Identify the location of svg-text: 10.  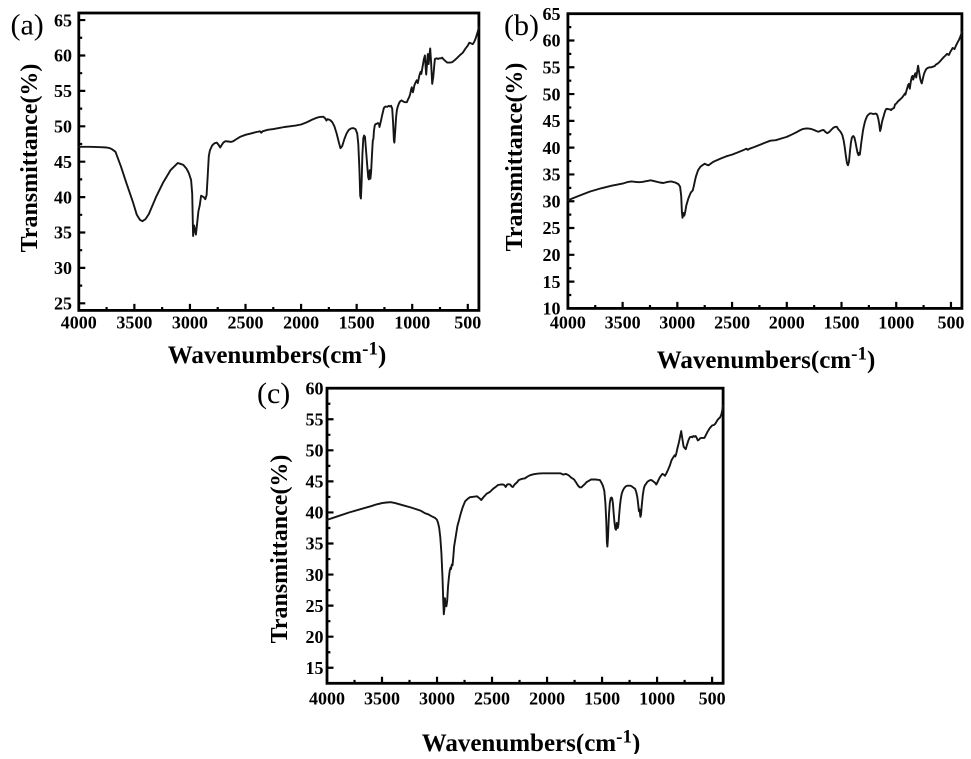
(552, 309).